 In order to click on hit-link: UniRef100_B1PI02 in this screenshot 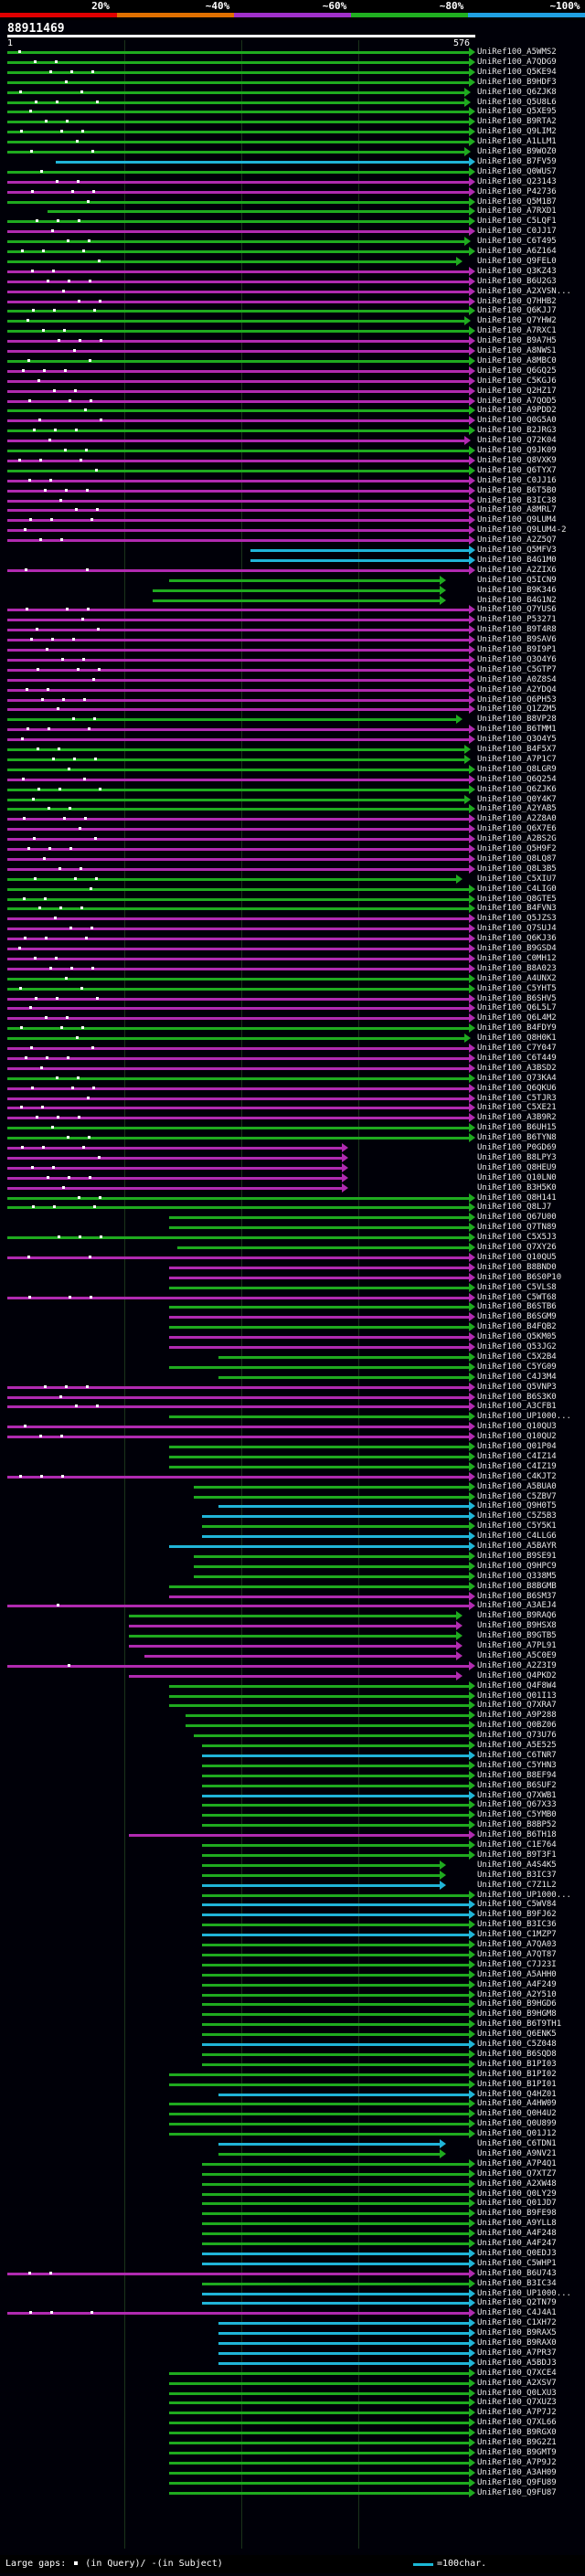, I will do `click(517, 2074)`.